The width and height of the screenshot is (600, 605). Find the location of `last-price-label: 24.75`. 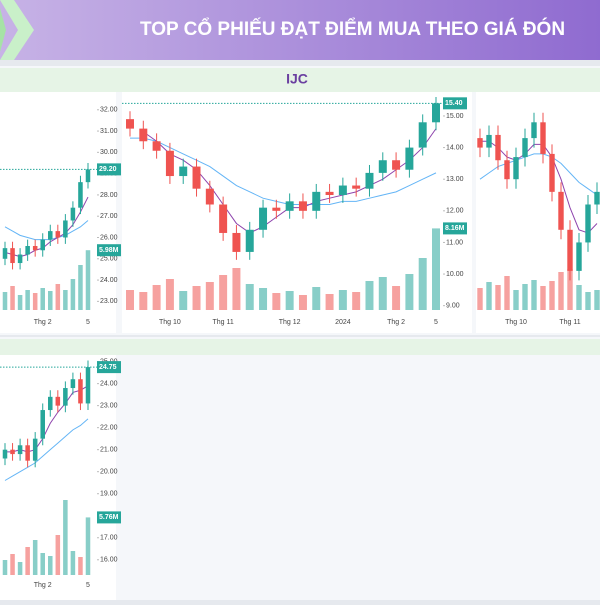

last-price-label: 24.75 is located at coordinates (108, 367).